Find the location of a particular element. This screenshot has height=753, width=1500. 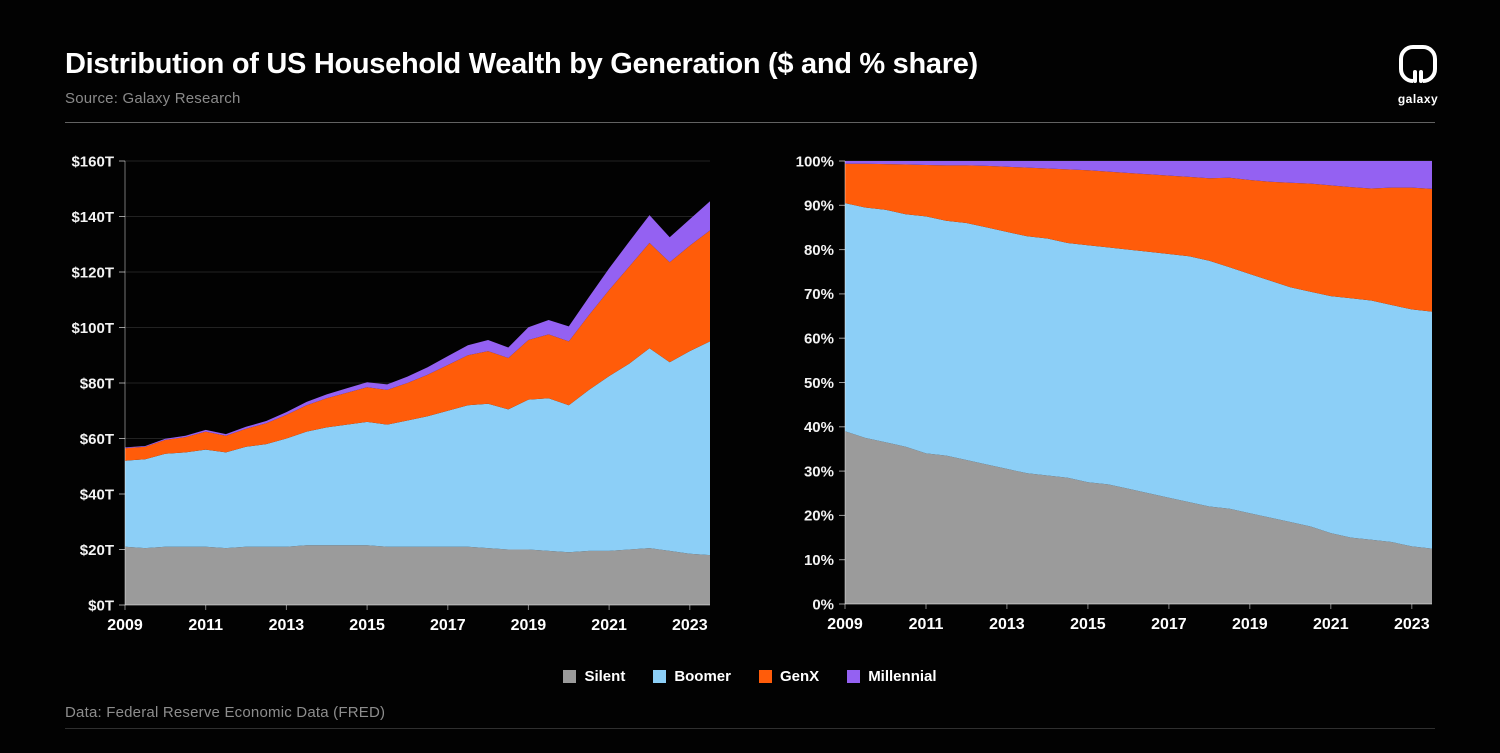

legend-item-silent: Silent is located at coordinates (594, 676).